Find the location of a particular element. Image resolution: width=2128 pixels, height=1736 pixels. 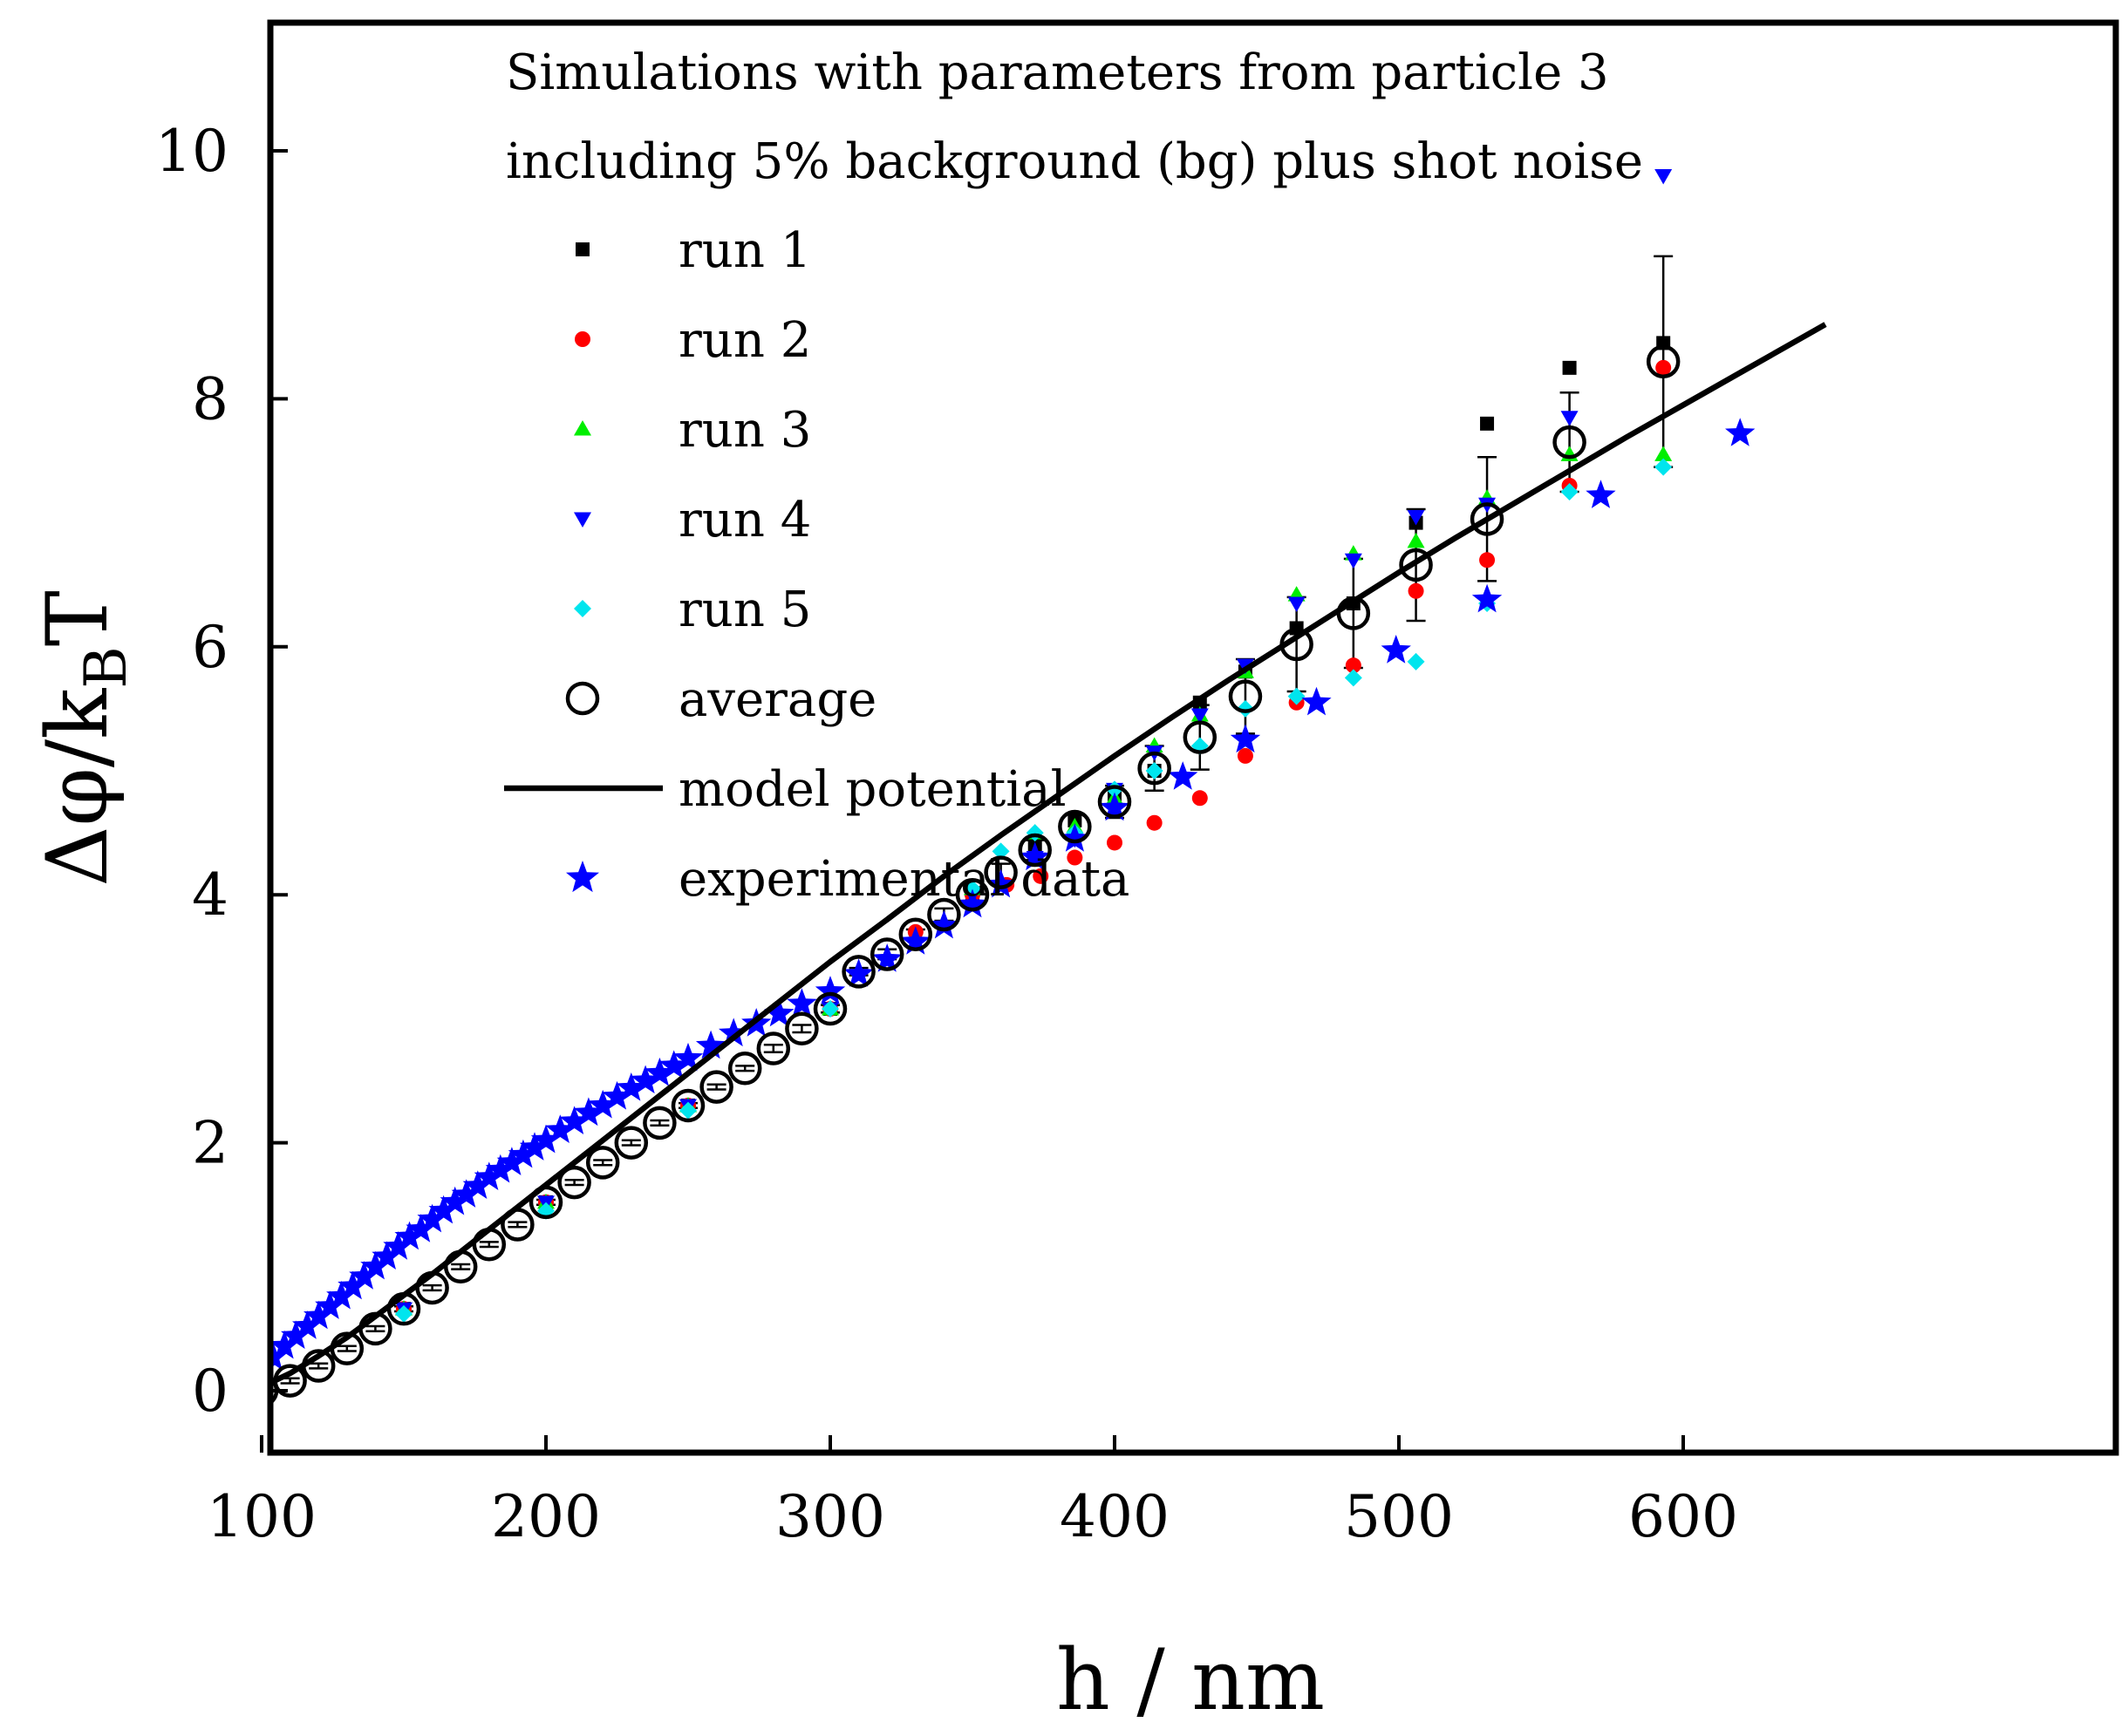

run3-point is located at coordinates (1416, 540).